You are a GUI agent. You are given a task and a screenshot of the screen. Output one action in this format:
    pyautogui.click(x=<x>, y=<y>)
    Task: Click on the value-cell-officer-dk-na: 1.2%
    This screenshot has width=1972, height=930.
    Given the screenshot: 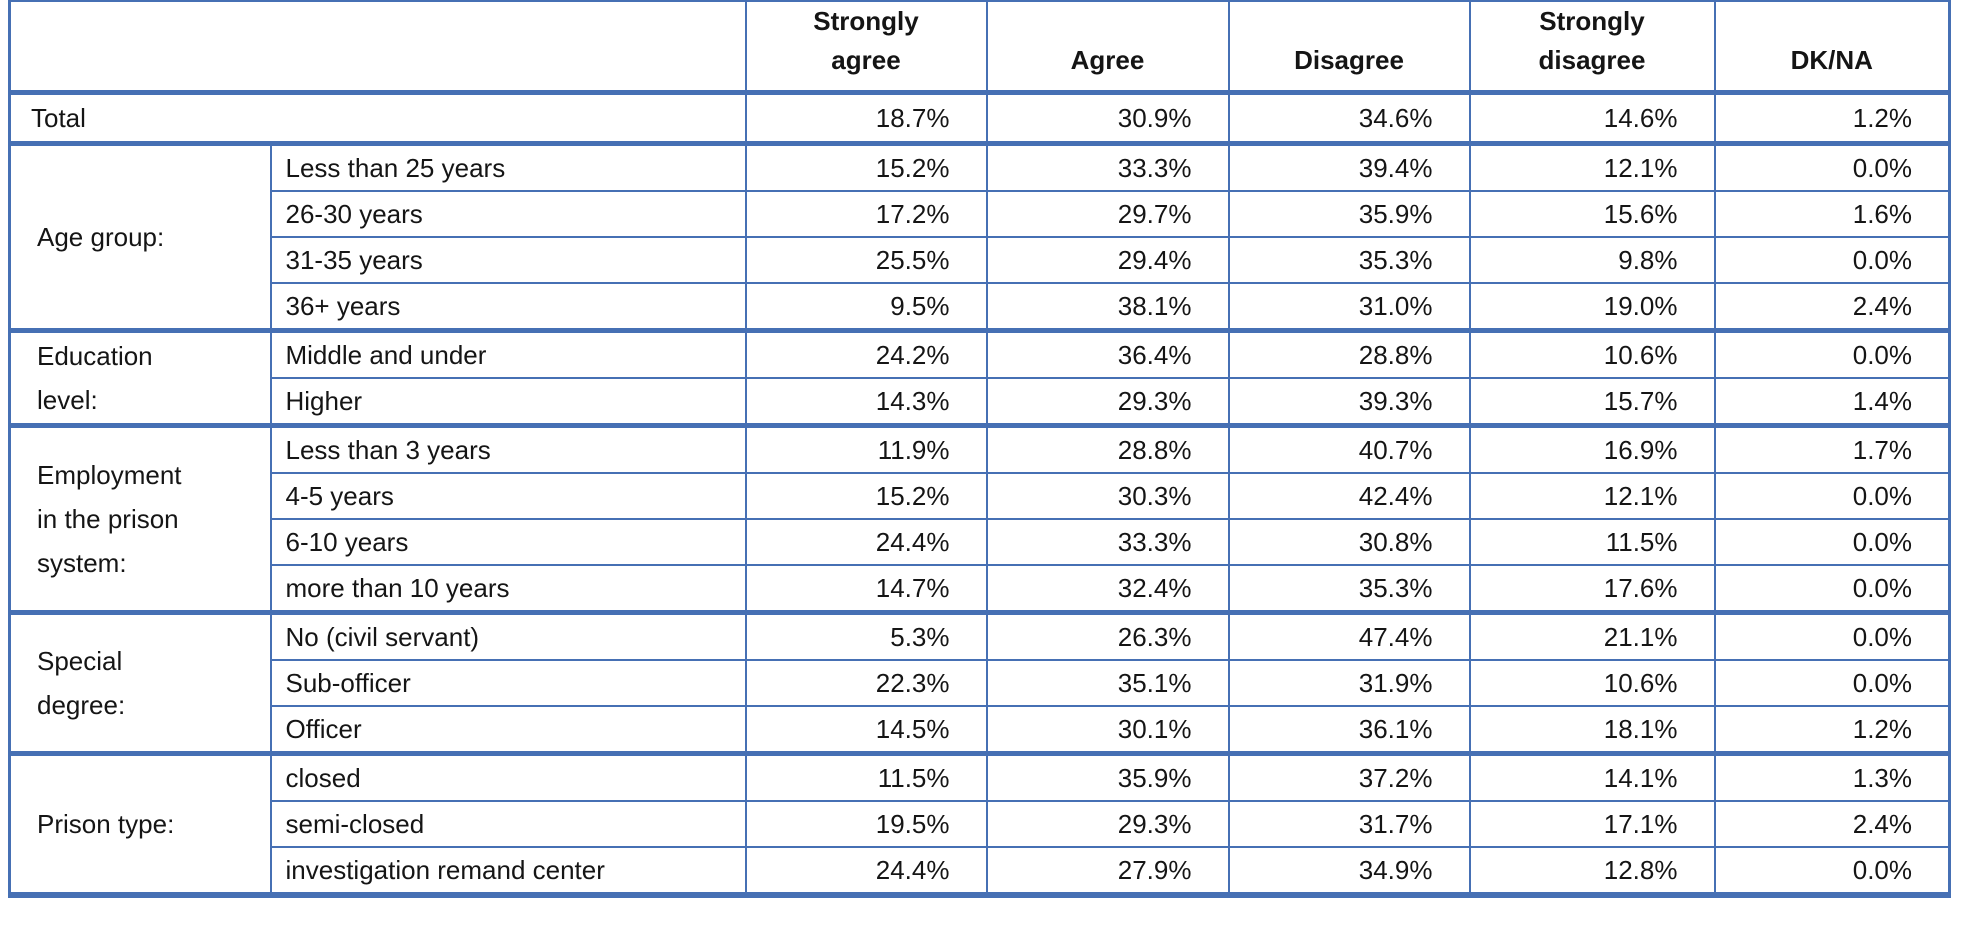 What is the action you would take?
    pyautogui.click(x=1832, y=730)
    